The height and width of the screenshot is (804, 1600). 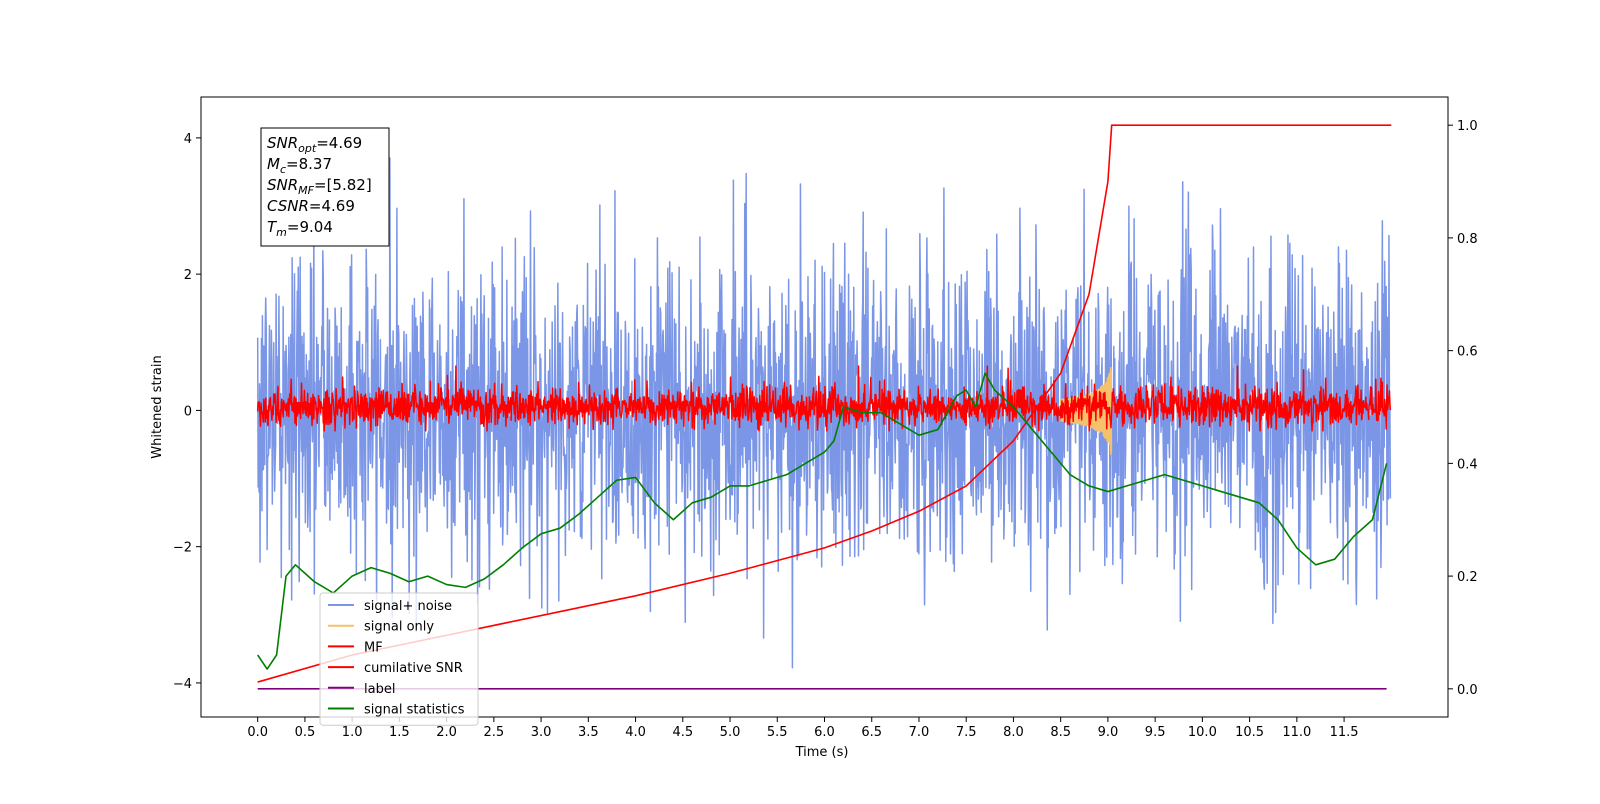 What do you see at coordinates (1467, 690) in the screenshot?
I see `y-tick-label-right: 0.0` at bounding box center [1467, 690].